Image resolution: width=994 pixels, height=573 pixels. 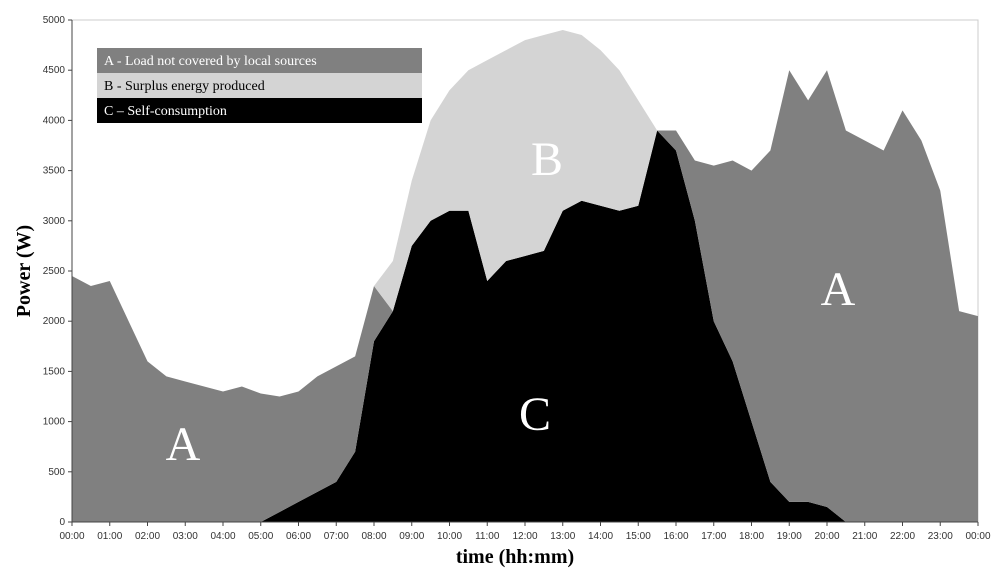 What do you see at coordinates (298, 536) in the screenshot?
I see `x-tick-label: 06:00` at bounding box center [298, 536].